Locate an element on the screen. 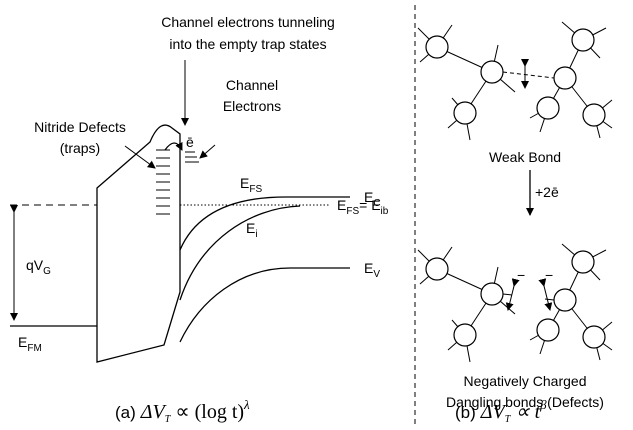 The image size is (633, 430). intrinsic-level is located at coordinates (240, 253).